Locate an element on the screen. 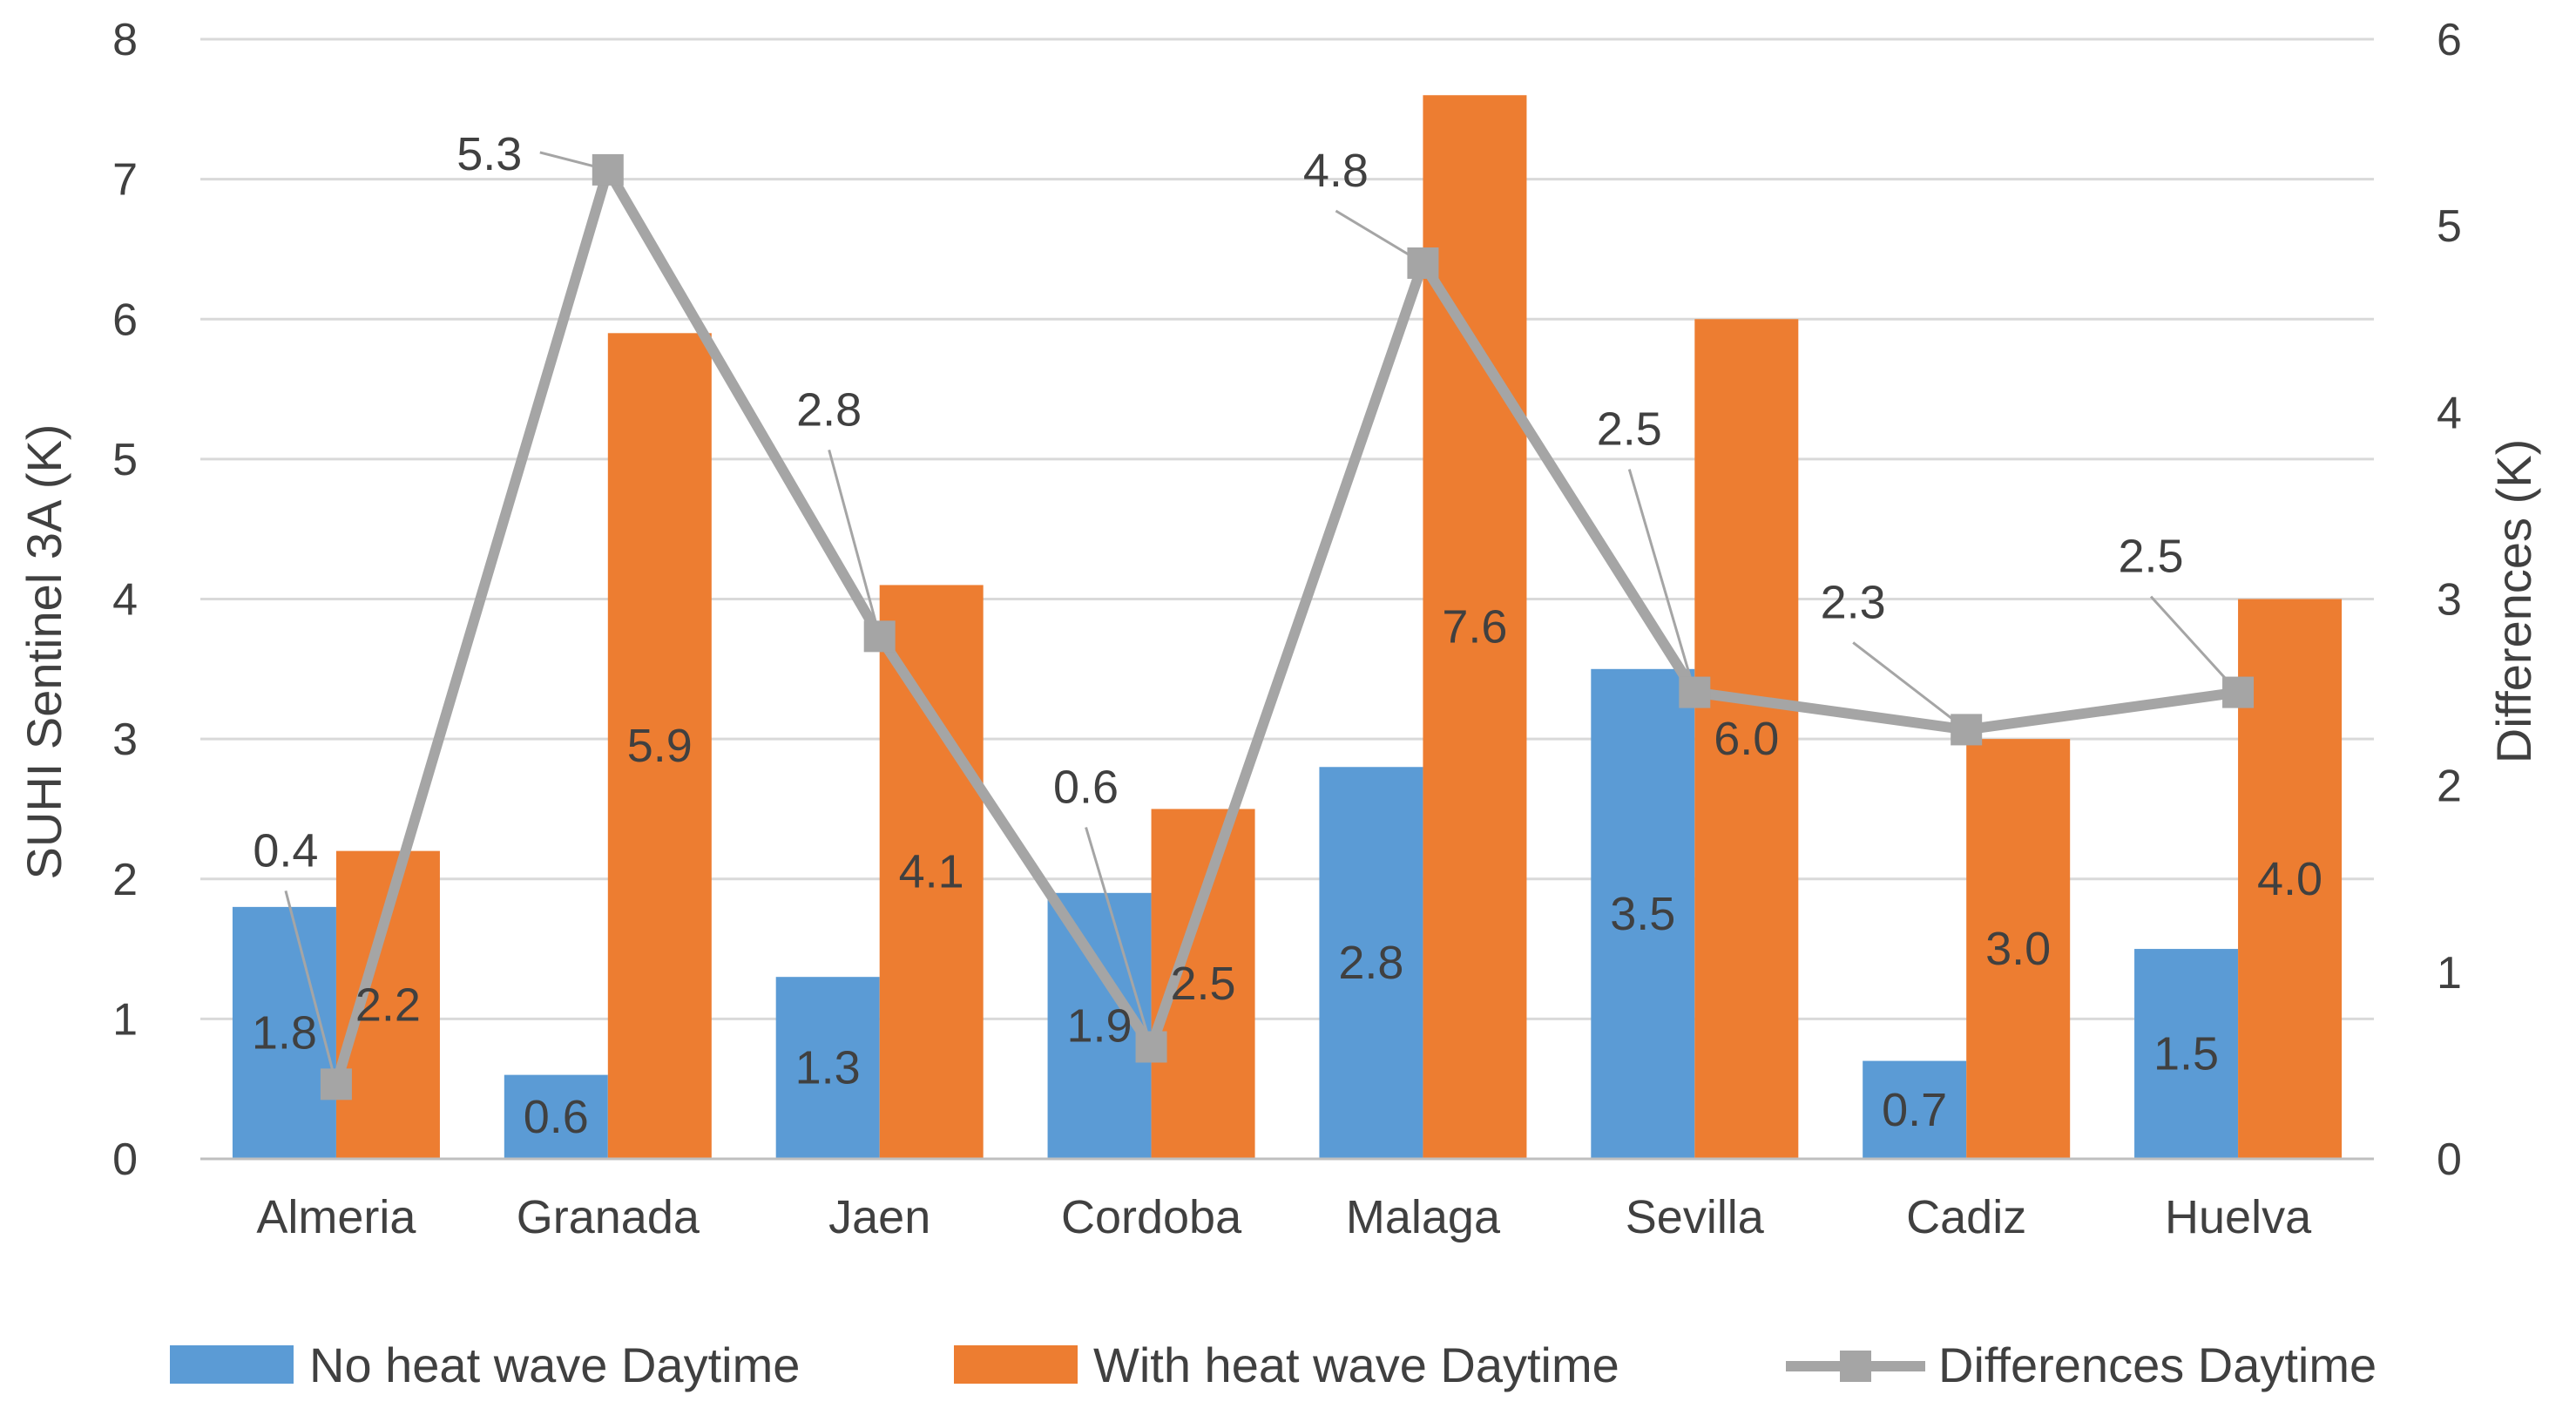 Image resolution: width=2576 pixels, height=1422 pixels. y2-tick-label: 1 is located at coordinates (2449, 973).